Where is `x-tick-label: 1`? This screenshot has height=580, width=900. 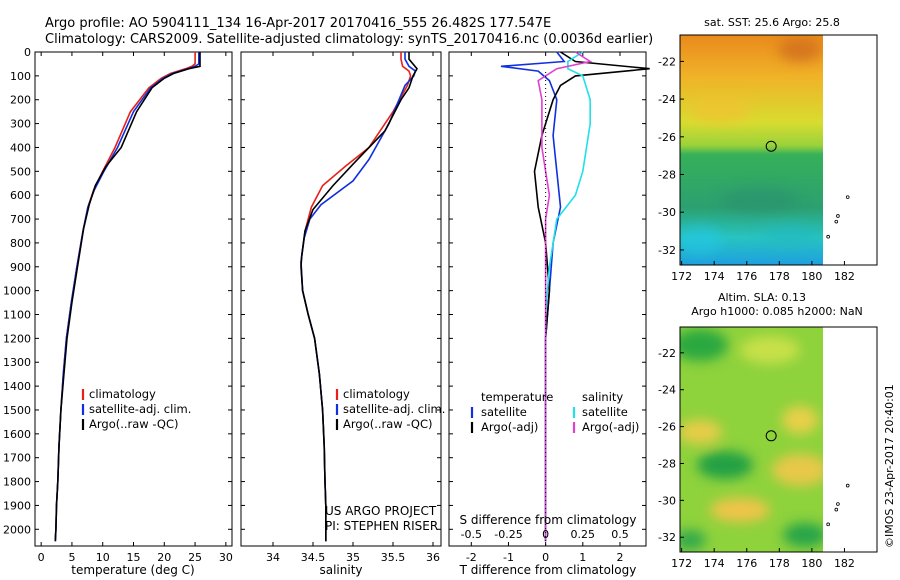
x-tick-label: 1 is located at coordinates (582, 557).